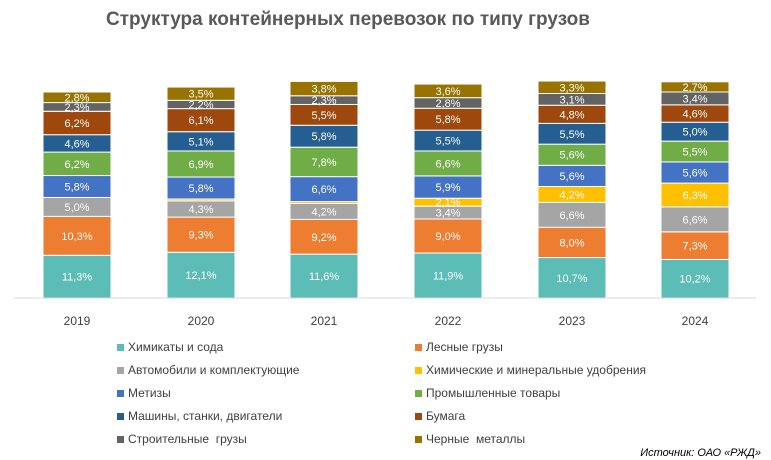 The image size is (771, 460). Describe the element at coordinates (324, 321) in the screenshot. I see `x-tick-label: 2021` at that location.